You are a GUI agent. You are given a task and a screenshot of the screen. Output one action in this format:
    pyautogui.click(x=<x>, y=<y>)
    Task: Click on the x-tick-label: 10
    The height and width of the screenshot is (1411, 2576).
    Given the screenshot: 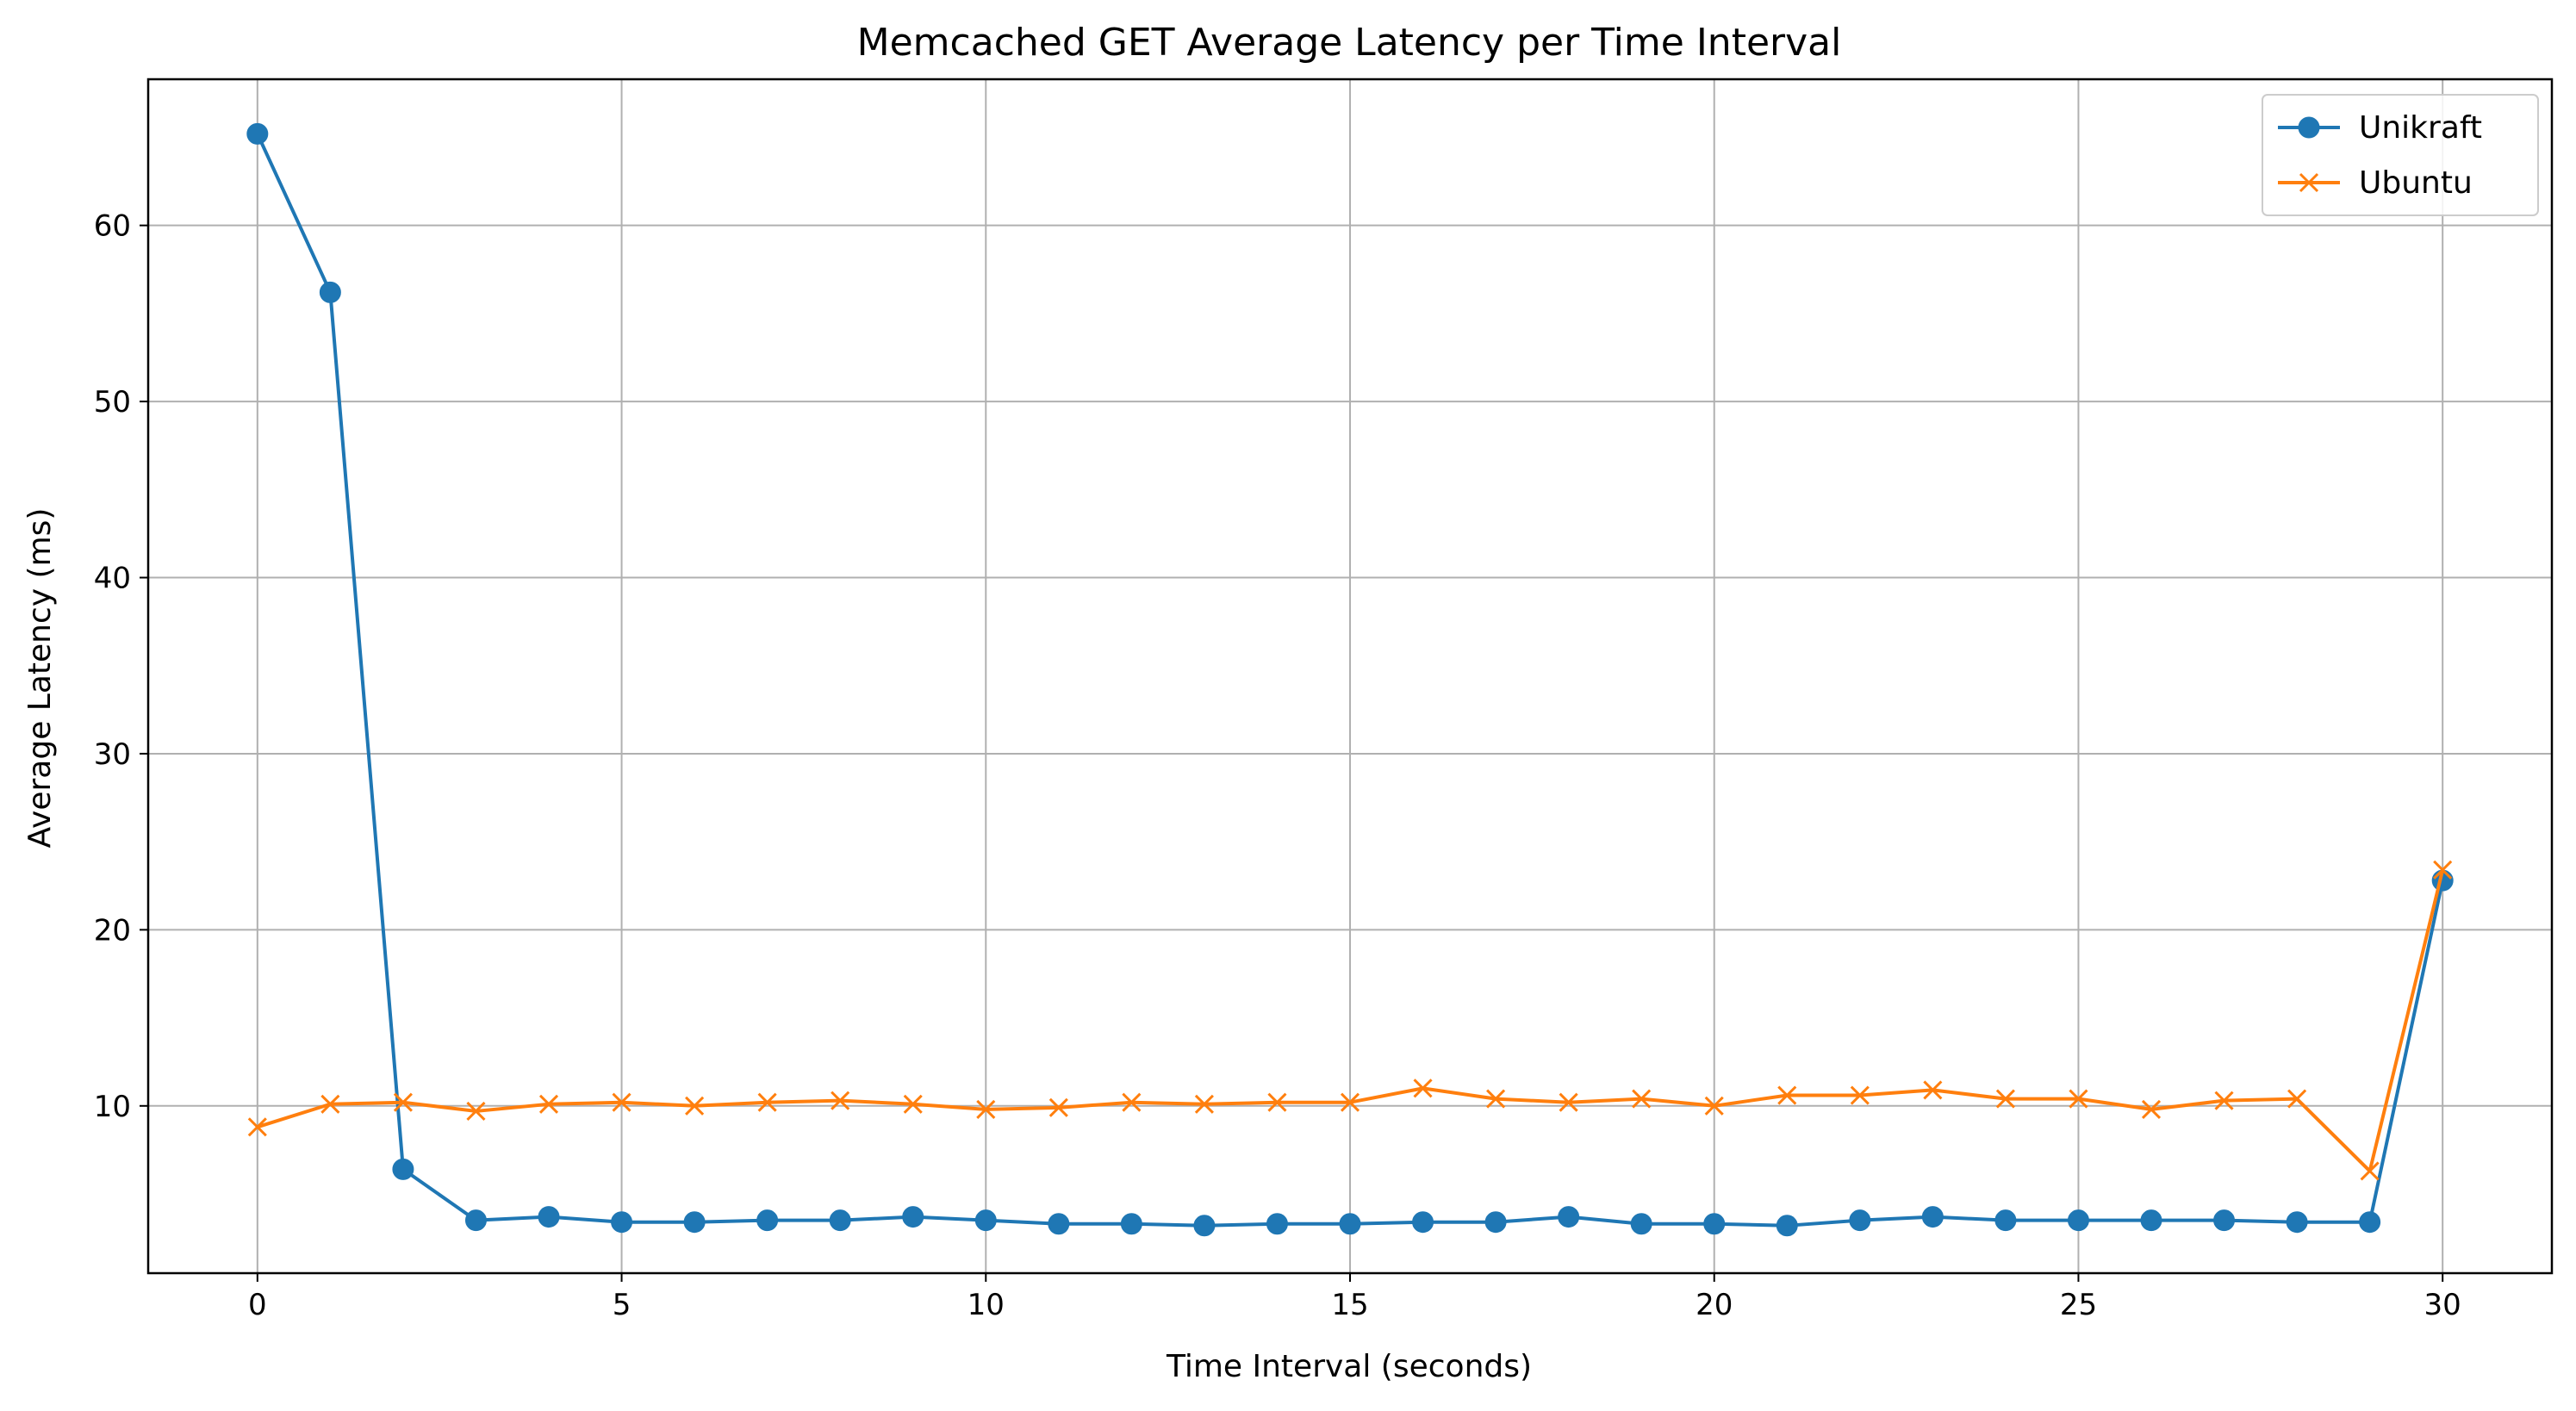 What is the action you would take?
    pyautogui.click(x=987, y=1305)
    